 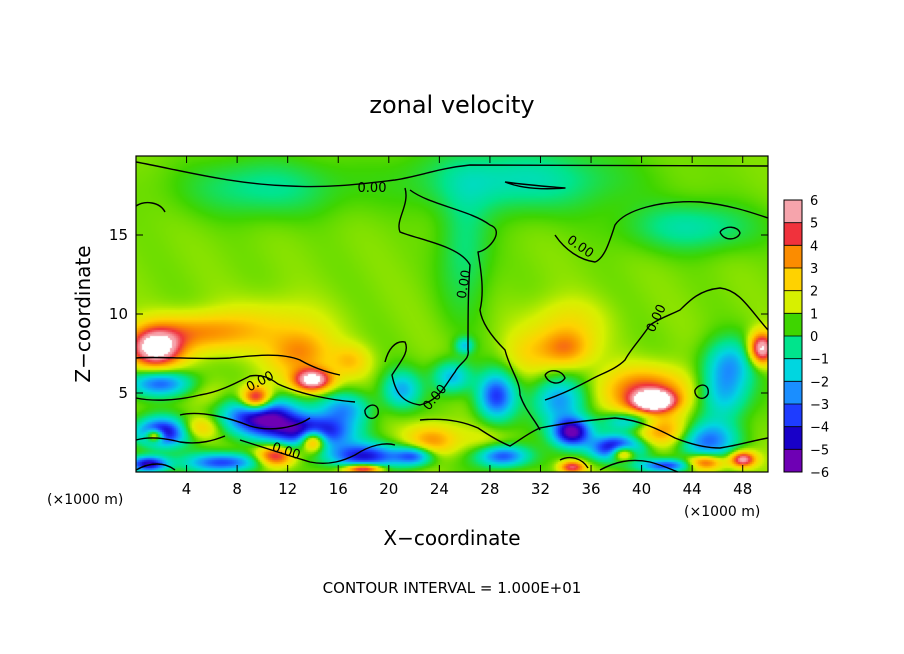 What do you see at coordinates (692, 489) in the screenshot?
I see `x-tick-label: 44` at bounding box center [692, 489].